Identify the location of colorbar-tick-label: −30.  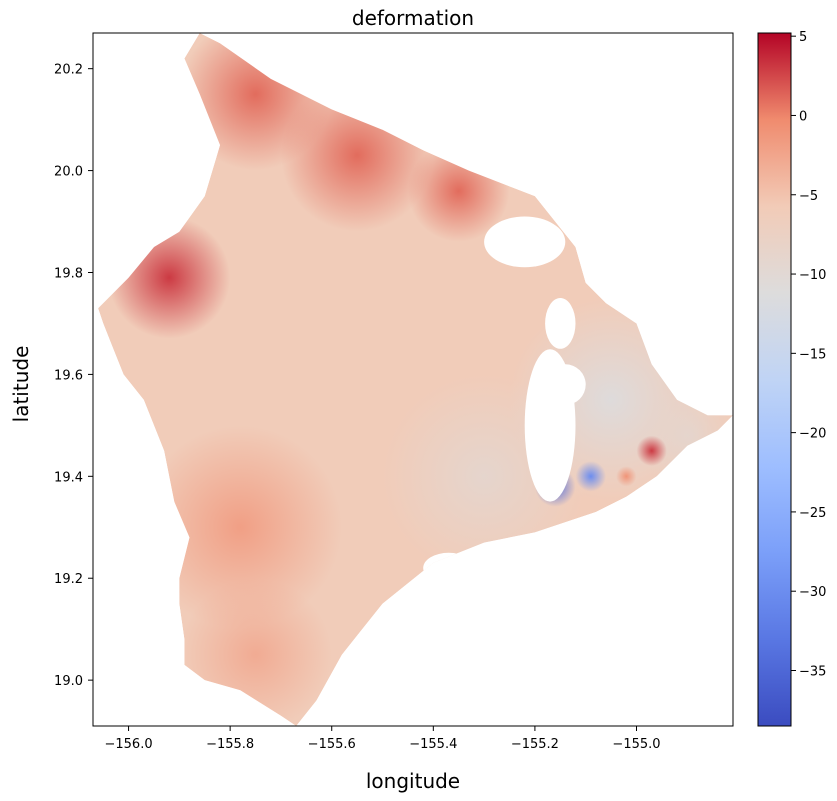
(812, 592).